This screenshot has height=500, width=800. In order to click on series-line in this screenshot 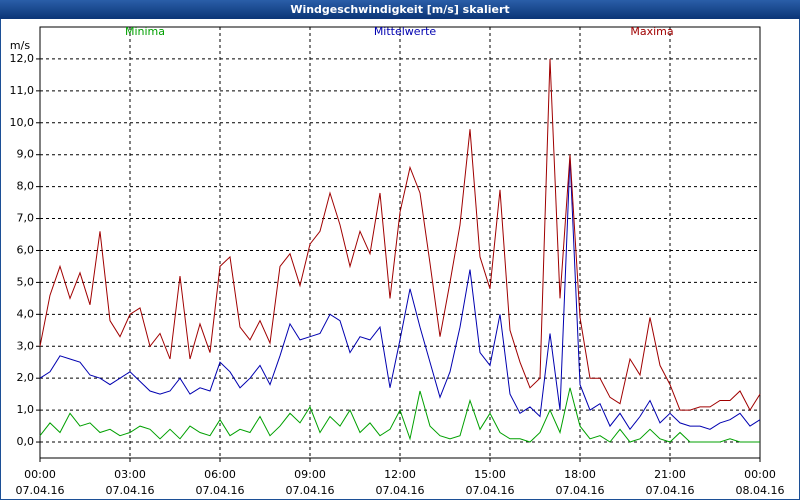, I will do `click(399, 415)`.